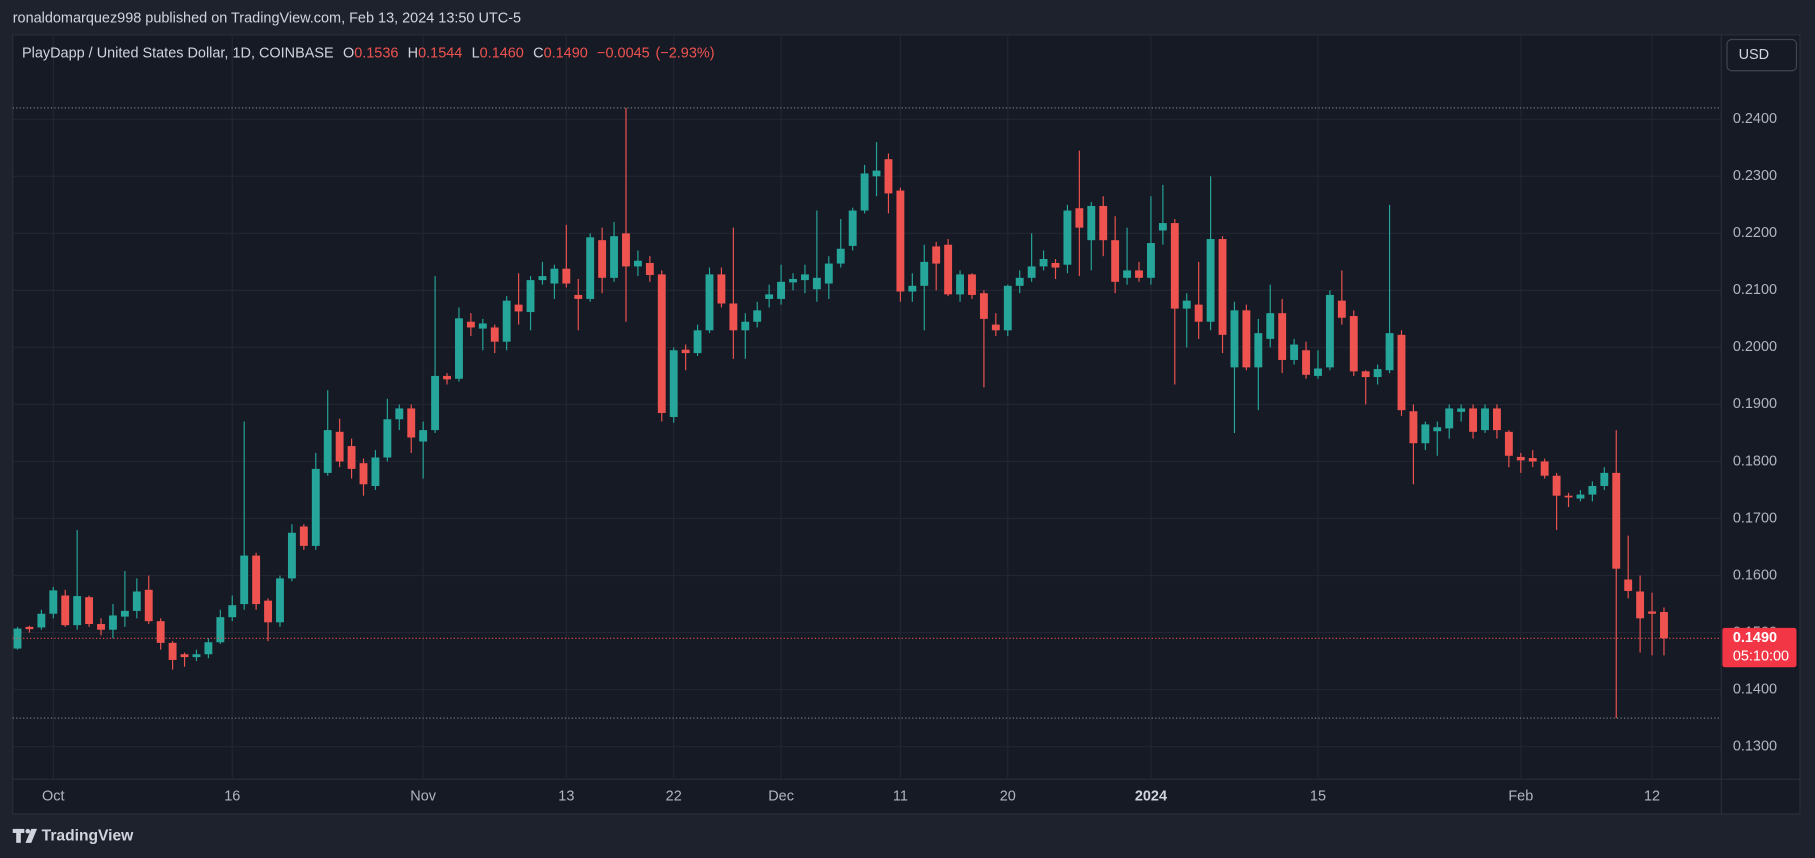 The width and height of the screenshot is (1815, 858). Describe the element at coordinates (1755, 347) in the screenshot. I see `y-tick-label: 0.2000` at that location.